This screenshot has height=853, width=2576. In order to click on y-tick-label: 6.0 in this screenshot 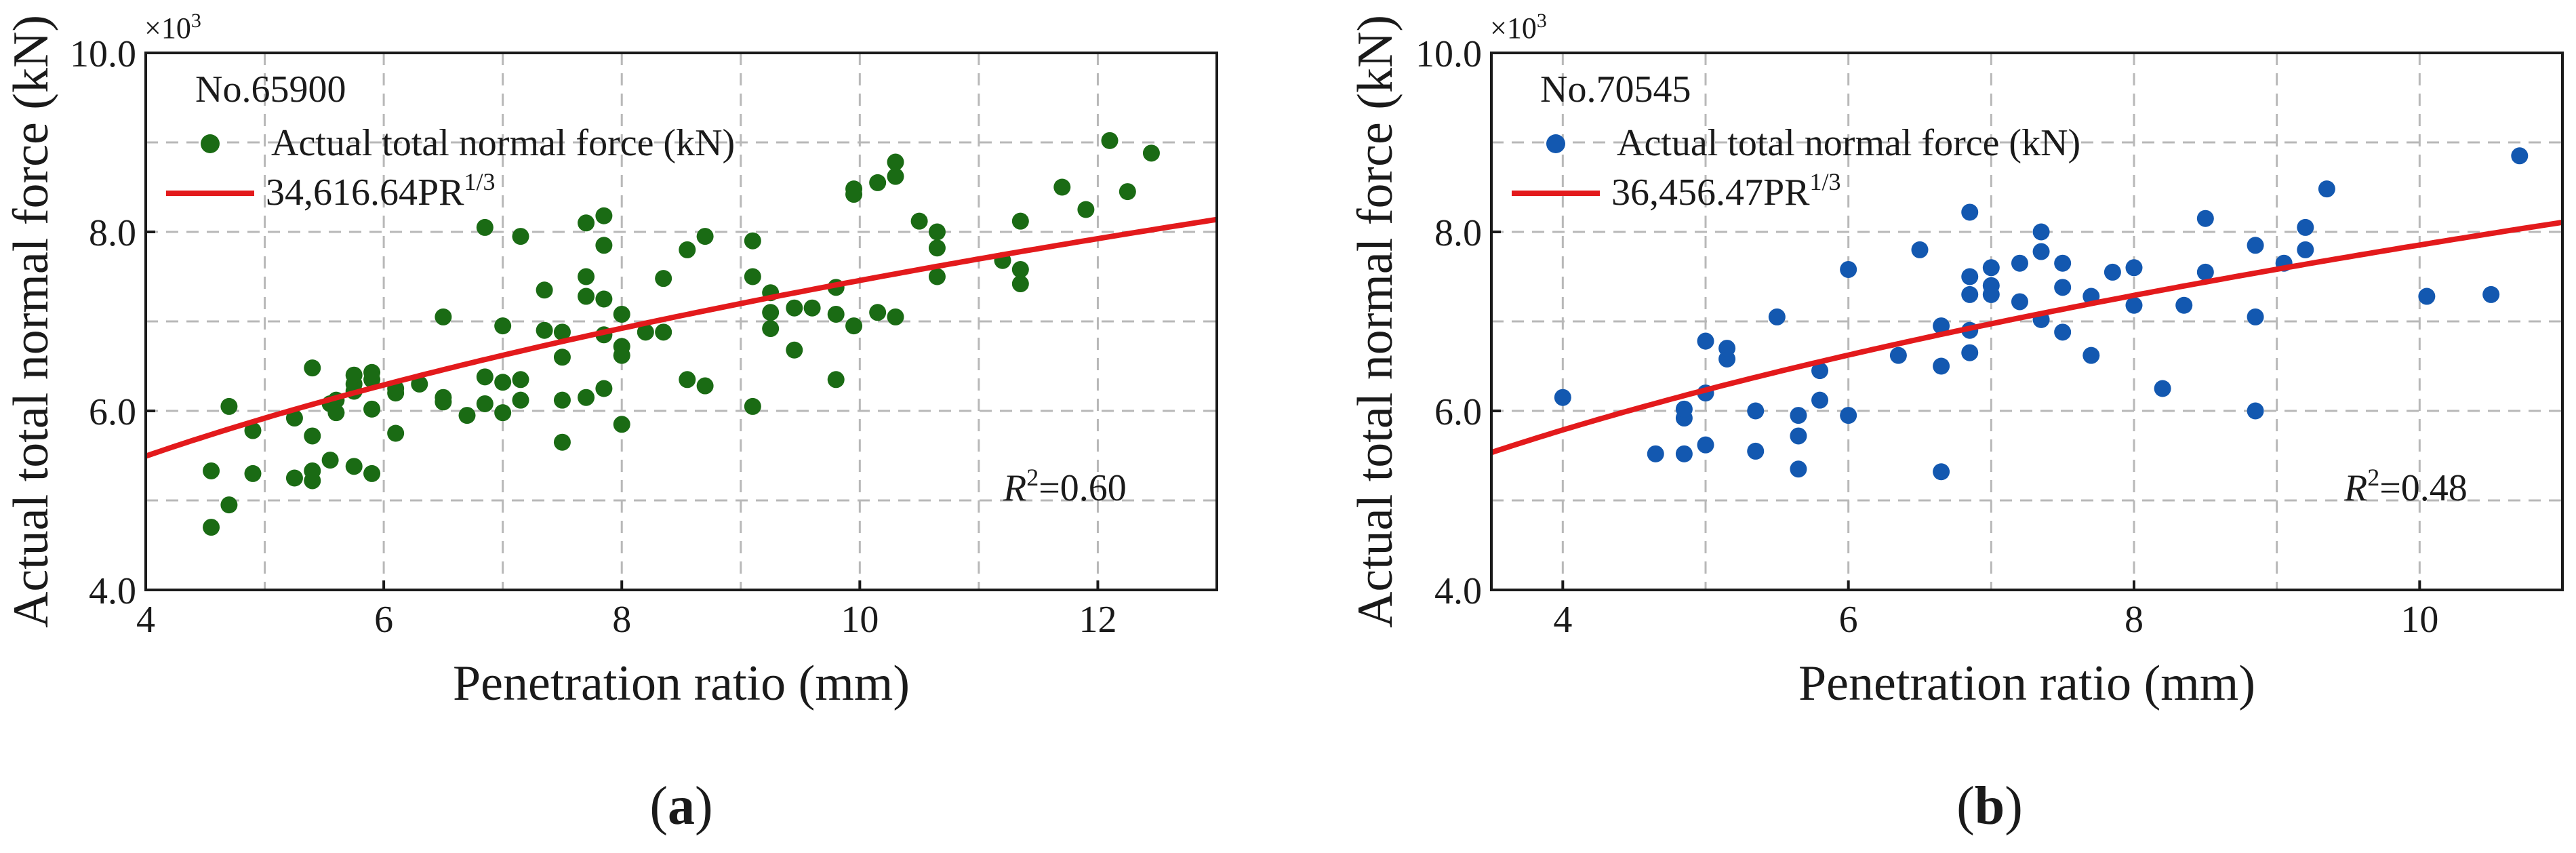, I will do `click(1458, 412)`.